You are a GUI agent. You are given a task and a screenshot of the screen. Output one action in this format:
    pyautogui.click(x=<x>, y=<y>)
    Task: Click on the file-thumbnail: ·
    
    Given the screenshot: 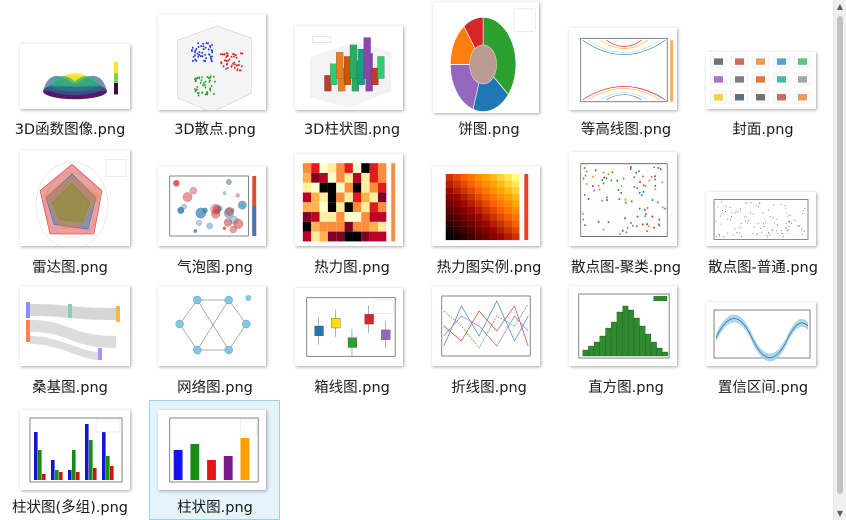 What is the action you would take?
    pyautogui.click(x=212, y=62)
    